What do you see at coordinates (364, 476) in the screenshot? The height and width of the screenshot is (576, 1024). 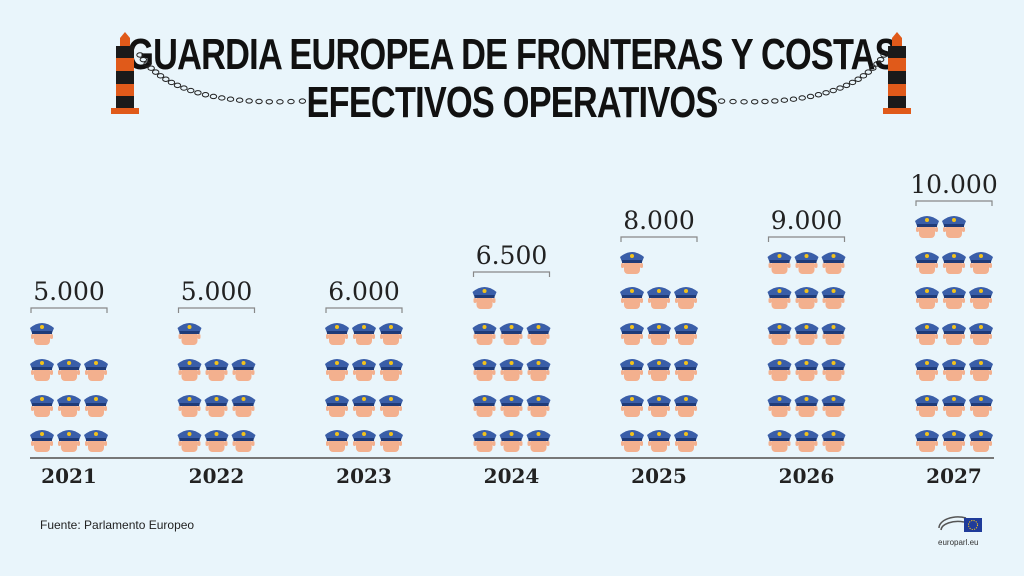 I see `year-label: 2023` at bounding box center [364, 476].